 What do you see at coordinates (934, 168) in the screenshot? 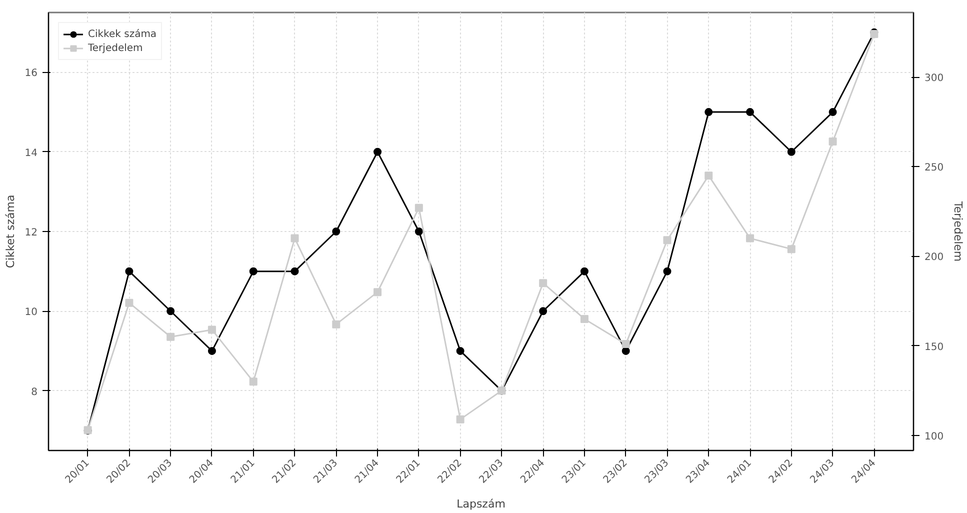
I see `y2-tick-label: 250` at bounding box center [934, 168].